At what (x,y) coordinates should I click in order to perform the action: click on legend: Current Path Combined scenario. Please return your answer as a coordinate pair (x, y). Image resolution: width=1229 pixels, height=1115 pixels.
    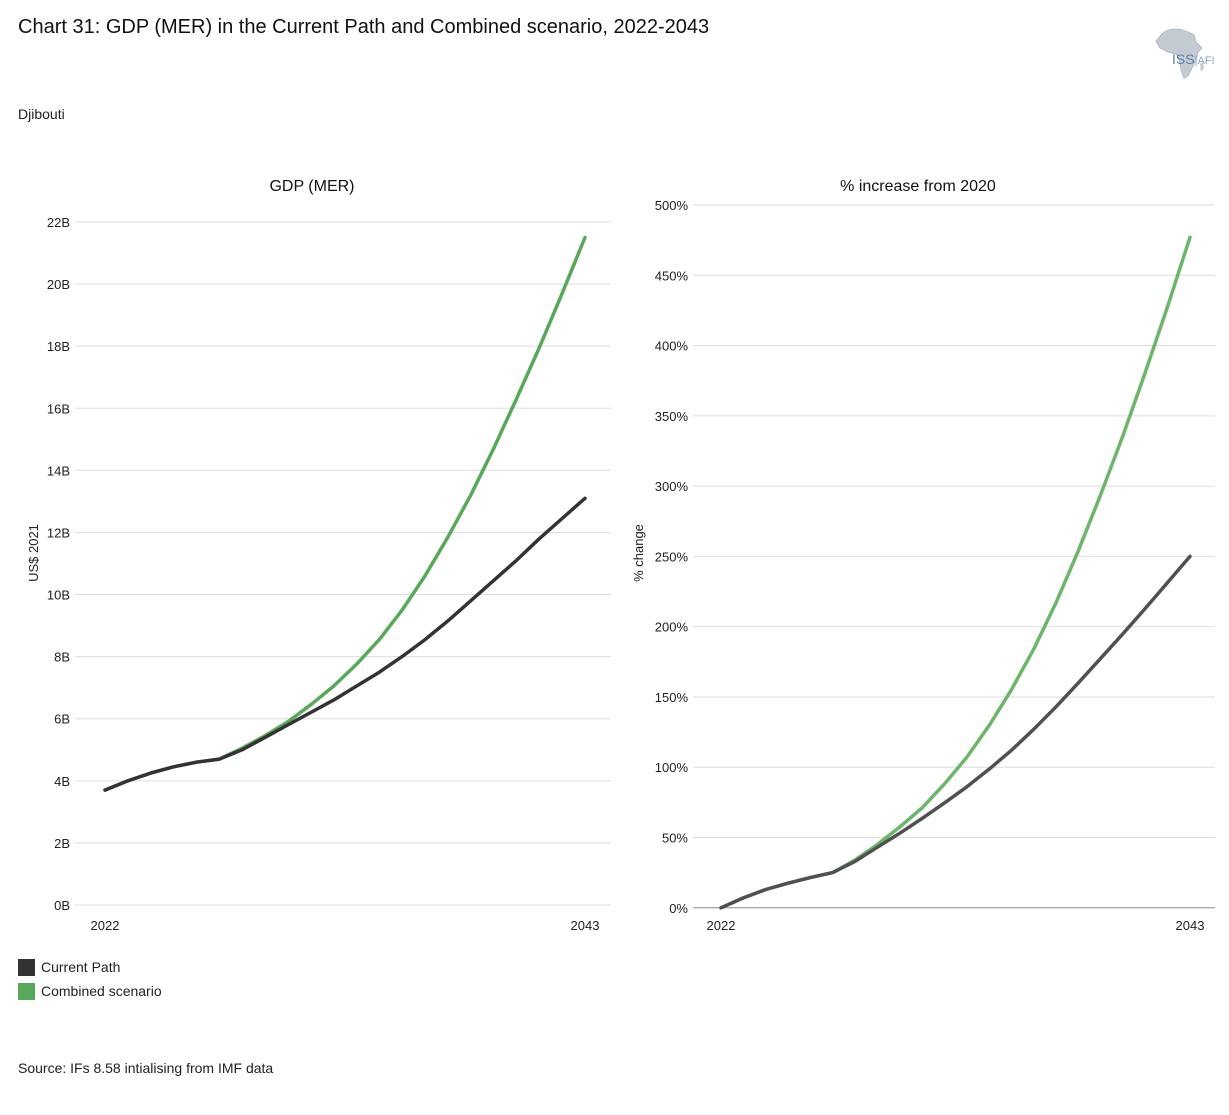
    Looking at the image, I should click on (90, 979).